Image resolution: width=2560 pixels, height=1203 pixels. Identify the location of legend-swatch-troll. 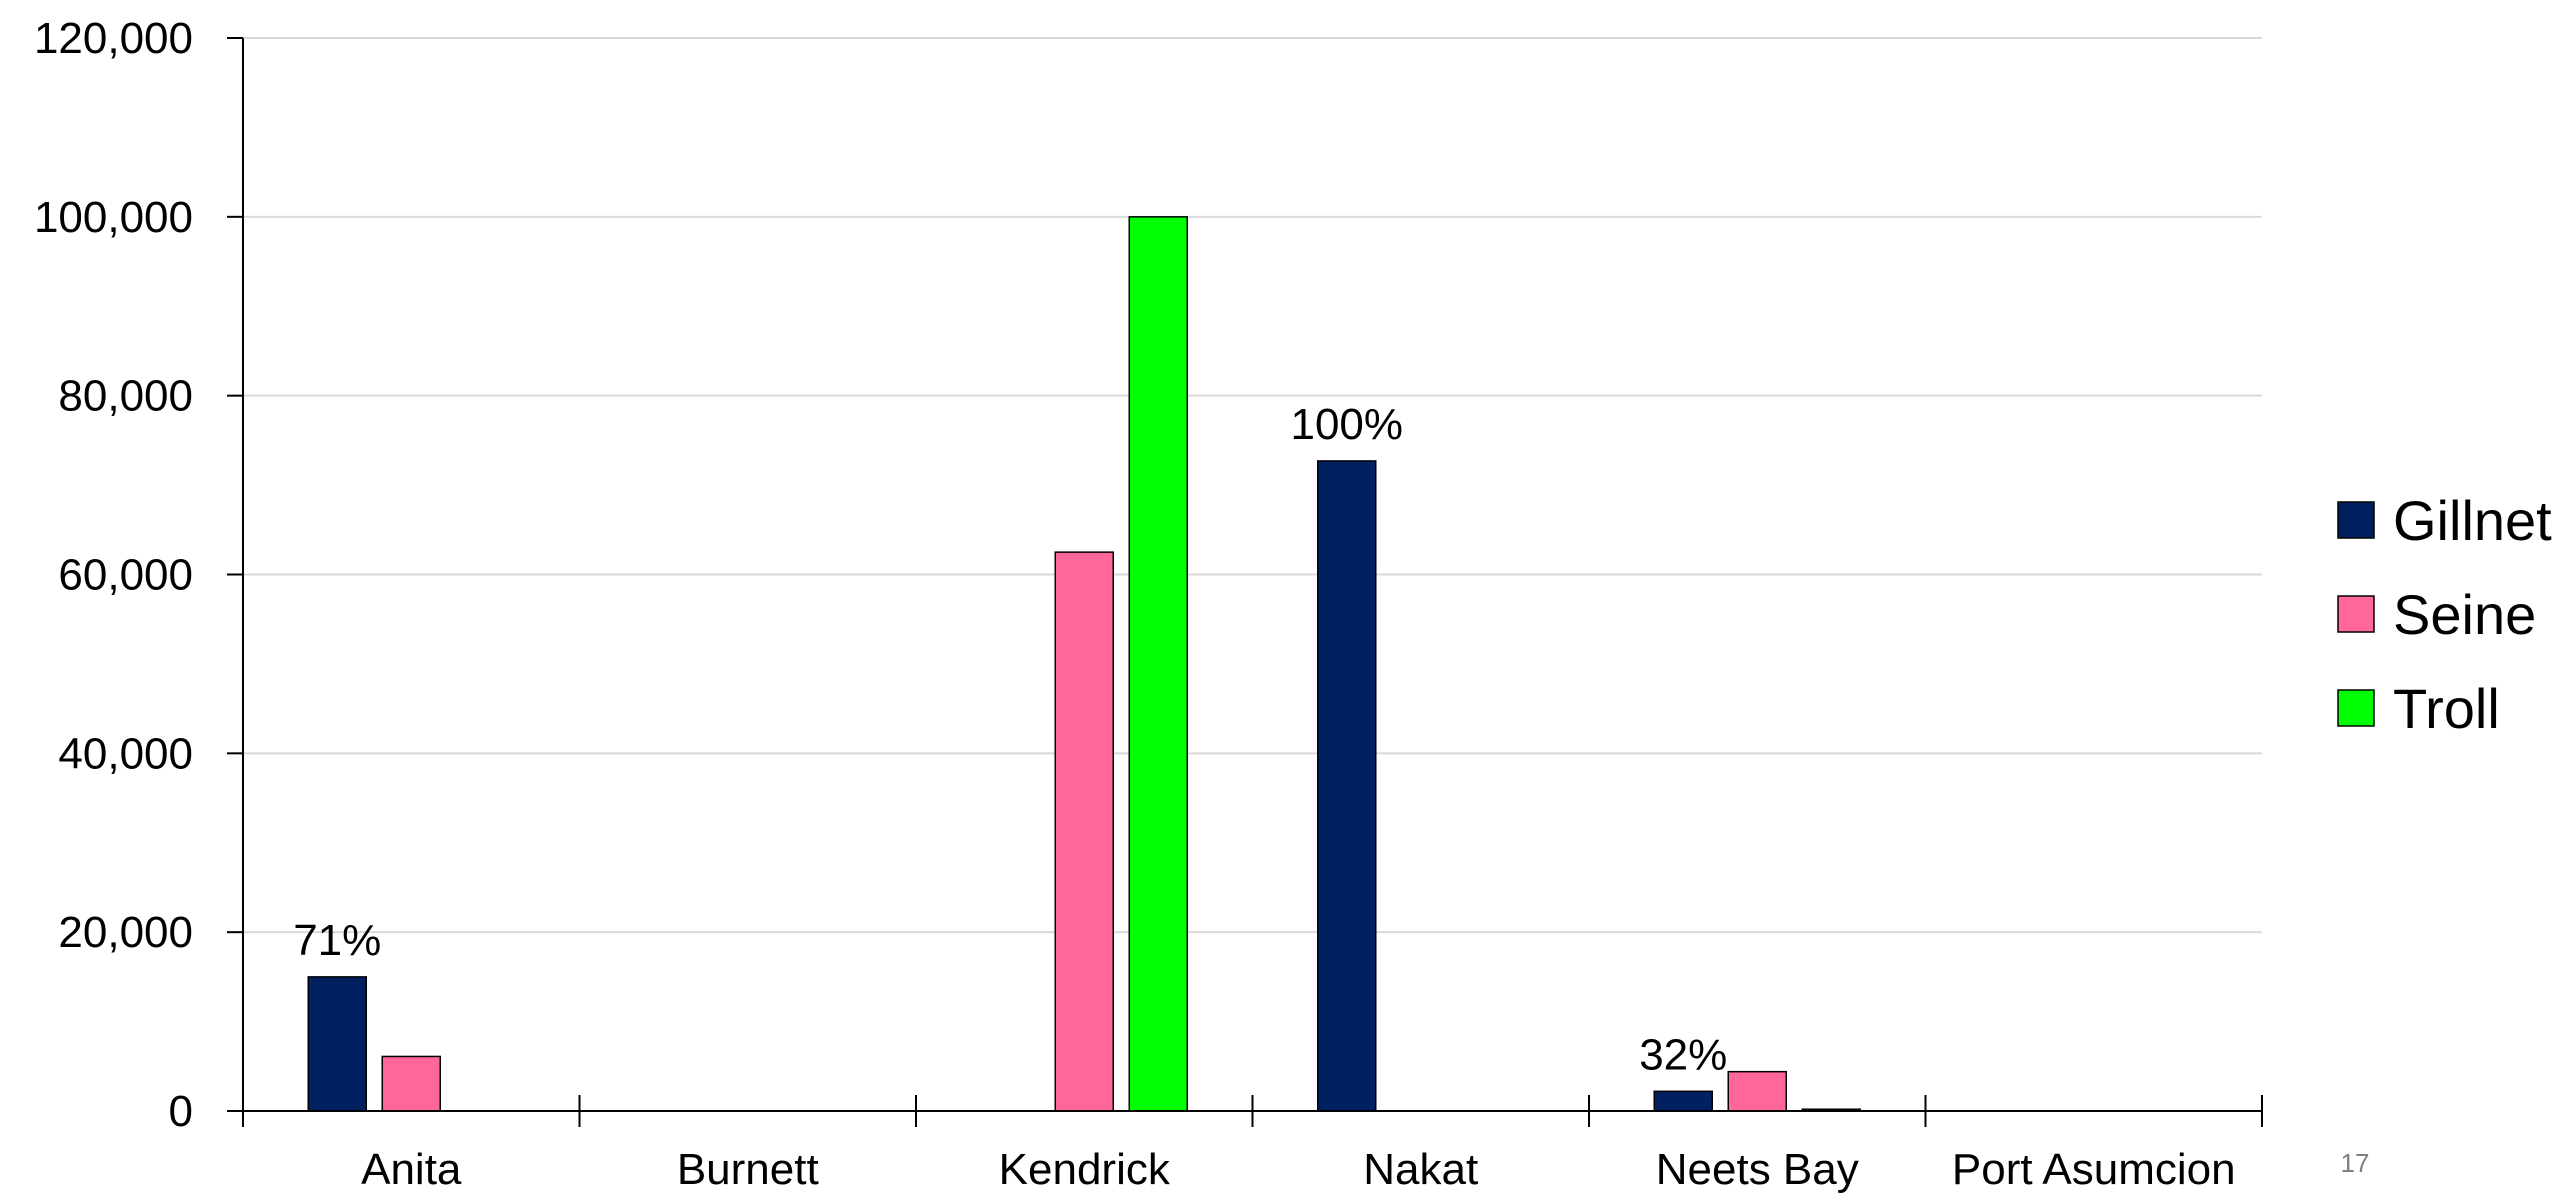
(2356, 708).